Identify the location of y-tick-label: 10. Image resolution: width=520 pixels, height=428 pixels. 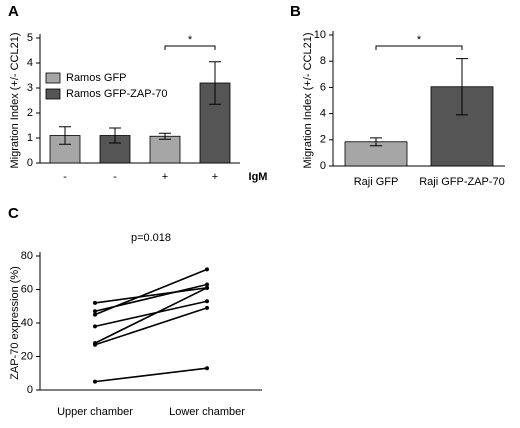
(320, 35).